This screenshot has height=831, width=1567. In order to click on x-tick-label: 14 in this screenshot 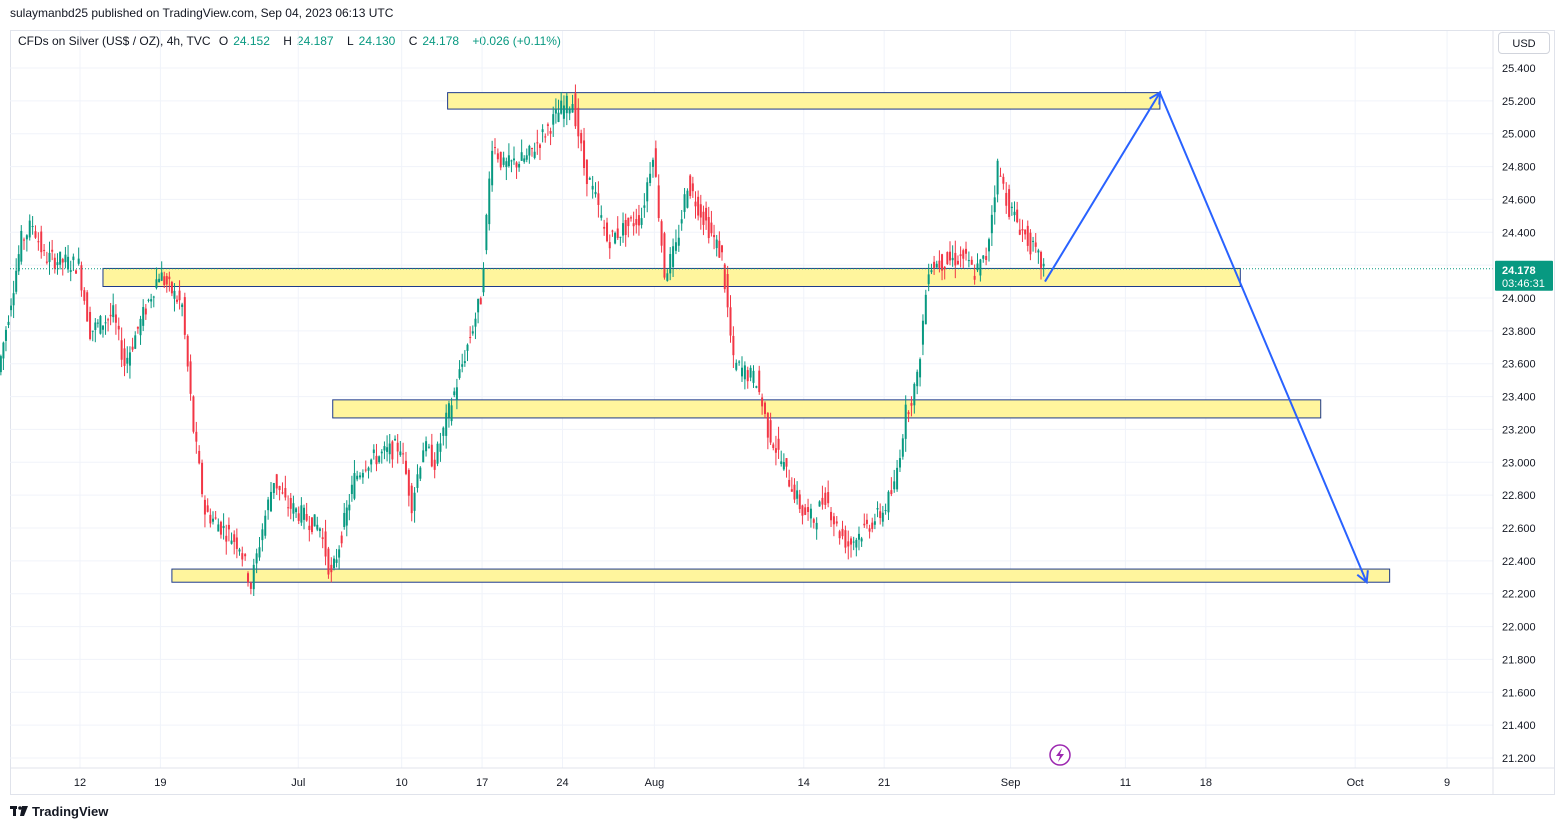, I will do `click(804, 783)`.